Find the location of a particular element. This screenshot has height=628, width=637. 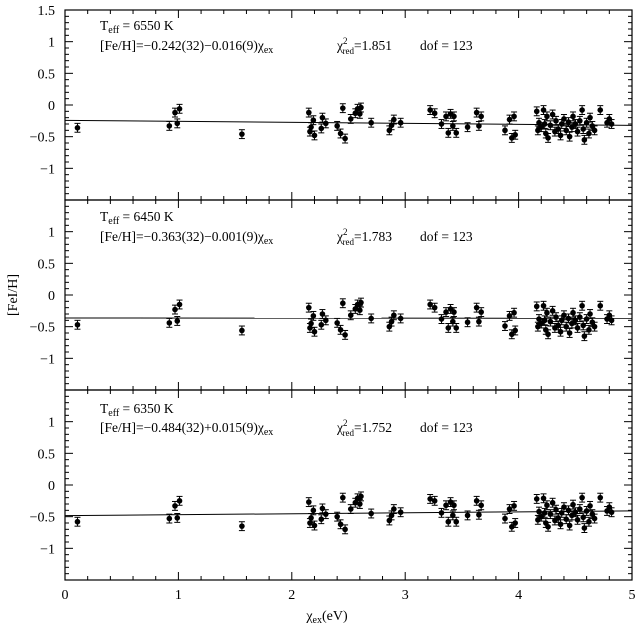

data-points is located at coordinates (344, 319).